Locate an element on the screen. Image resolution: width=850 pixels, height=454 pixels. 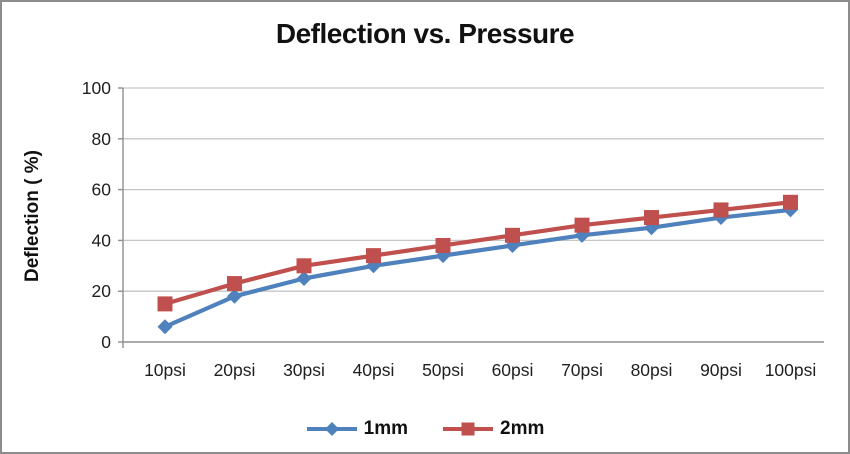
x-label-100psi: 100psi is located at coordinates (791, 370).